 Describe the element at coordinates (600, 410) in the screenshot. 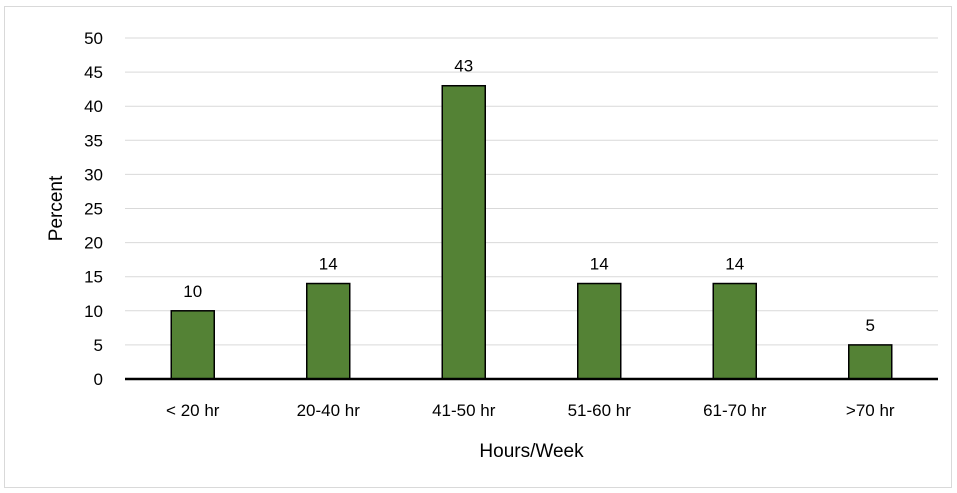

I see `x-tick-label: 51-60 hr` at that location.